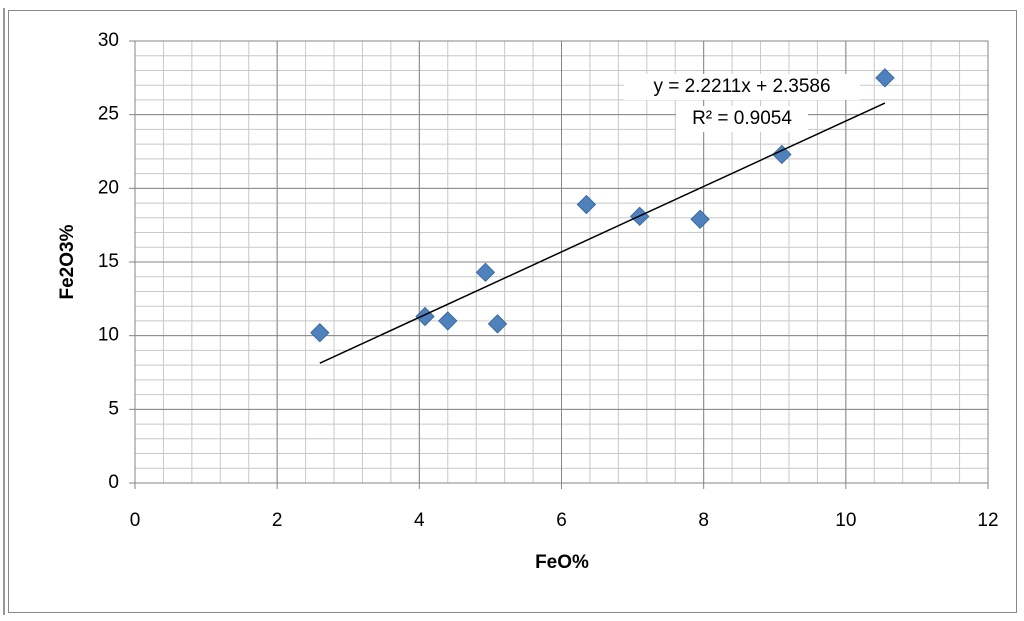  Describe the element at coordinates (108, 335) in the screenshot. I see `y-tick-label: 10` at that location.